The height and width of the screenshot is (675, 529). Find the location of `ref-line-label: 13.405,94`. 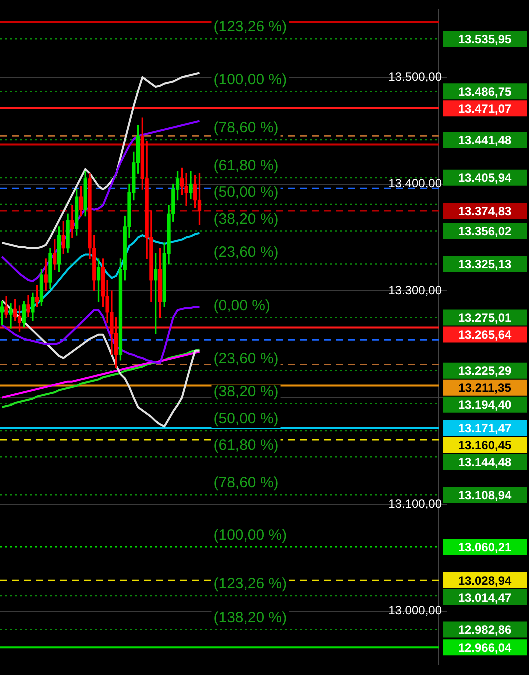

ref-line-label: 13.405,94 is located at coordinates (485, 178).